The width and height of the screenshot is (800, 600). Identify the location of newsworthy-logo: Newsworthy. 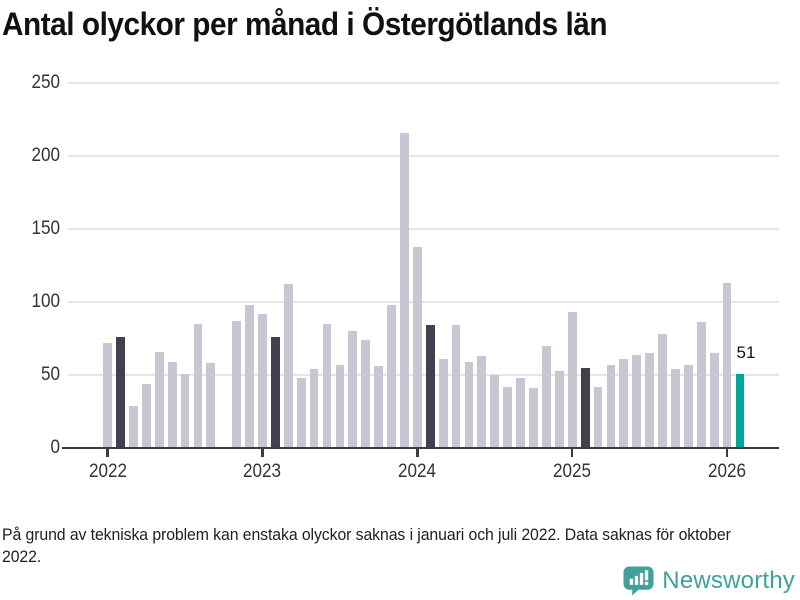
(709, 581).